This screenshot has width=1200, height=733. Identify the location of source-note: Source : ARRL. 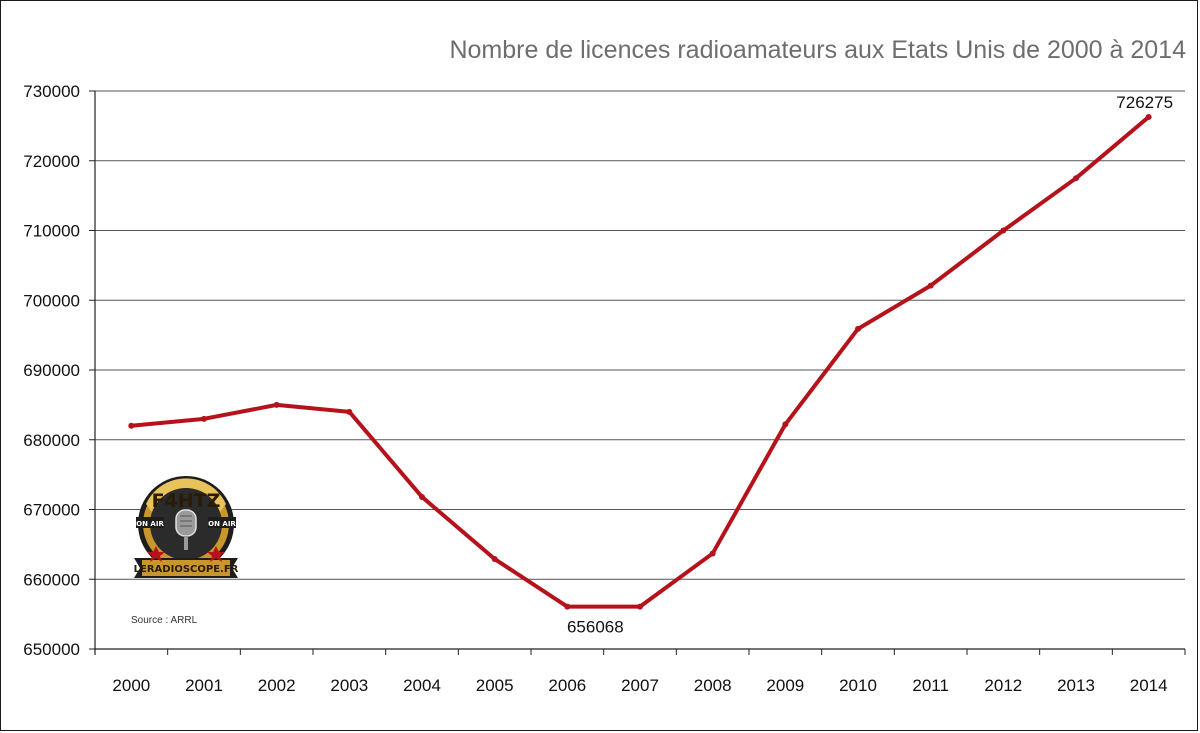
(164, 620).